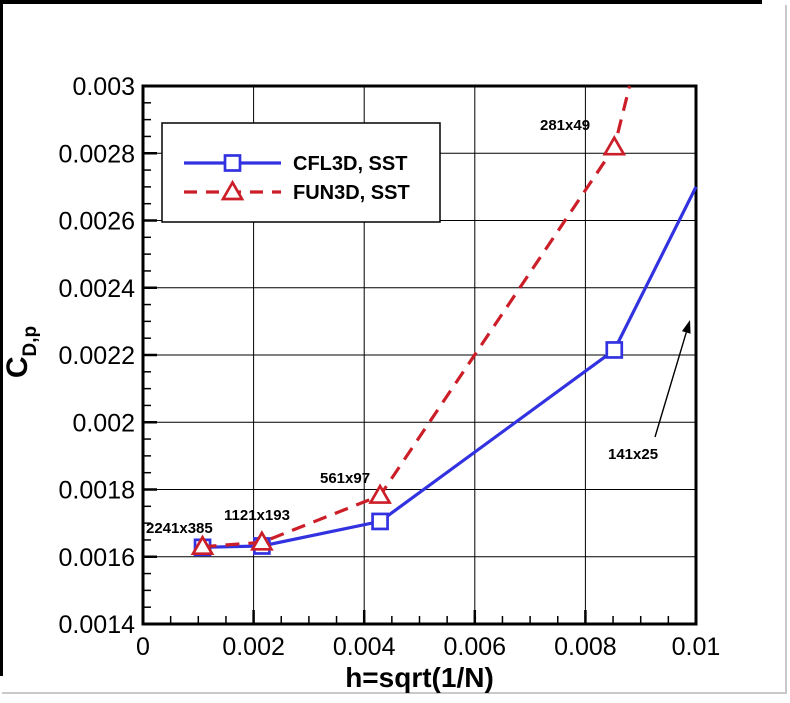 The height and width of the screenshot is (703, 790). What do you see at coordinates (97, 558) in the screenshot?
I see `y-tick-label: 0.0016` at bounding box center [97, 558].